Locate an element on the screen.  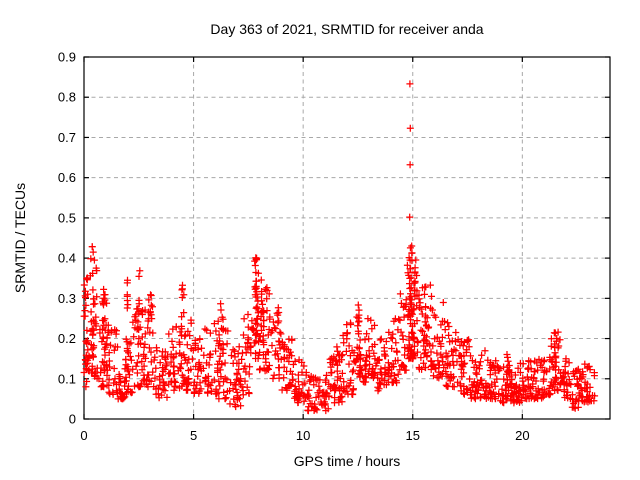
x-tick-label: 20 is located at coordinates (522, 435).